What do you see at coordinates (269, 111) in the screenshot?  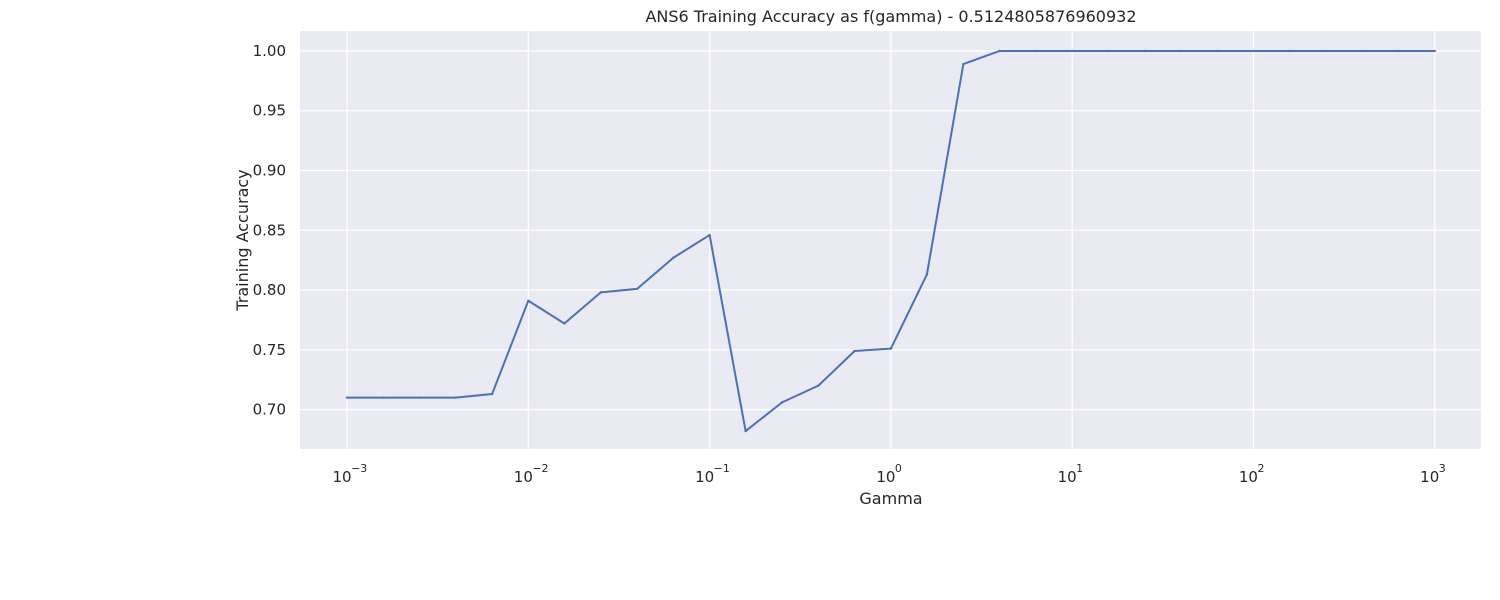 I see `y-tick-label: 0.95` at bounding box center [269, 111].